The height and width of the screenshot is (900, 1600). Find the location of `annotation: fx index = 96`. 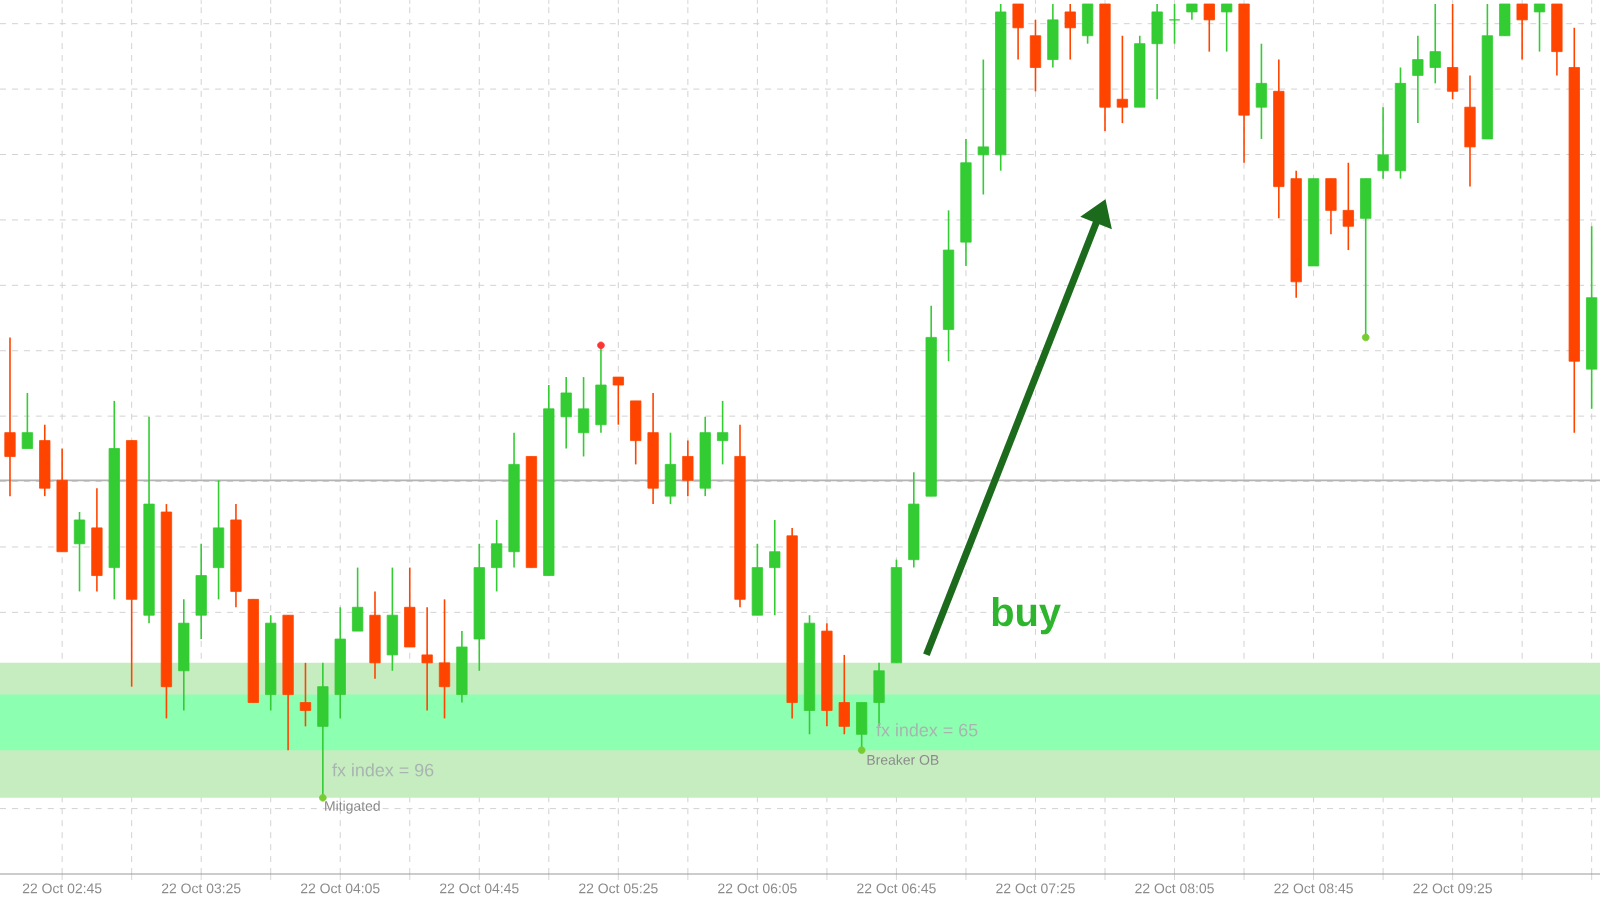

annotation: fx index = 96 is located at coordinates (383, 770).